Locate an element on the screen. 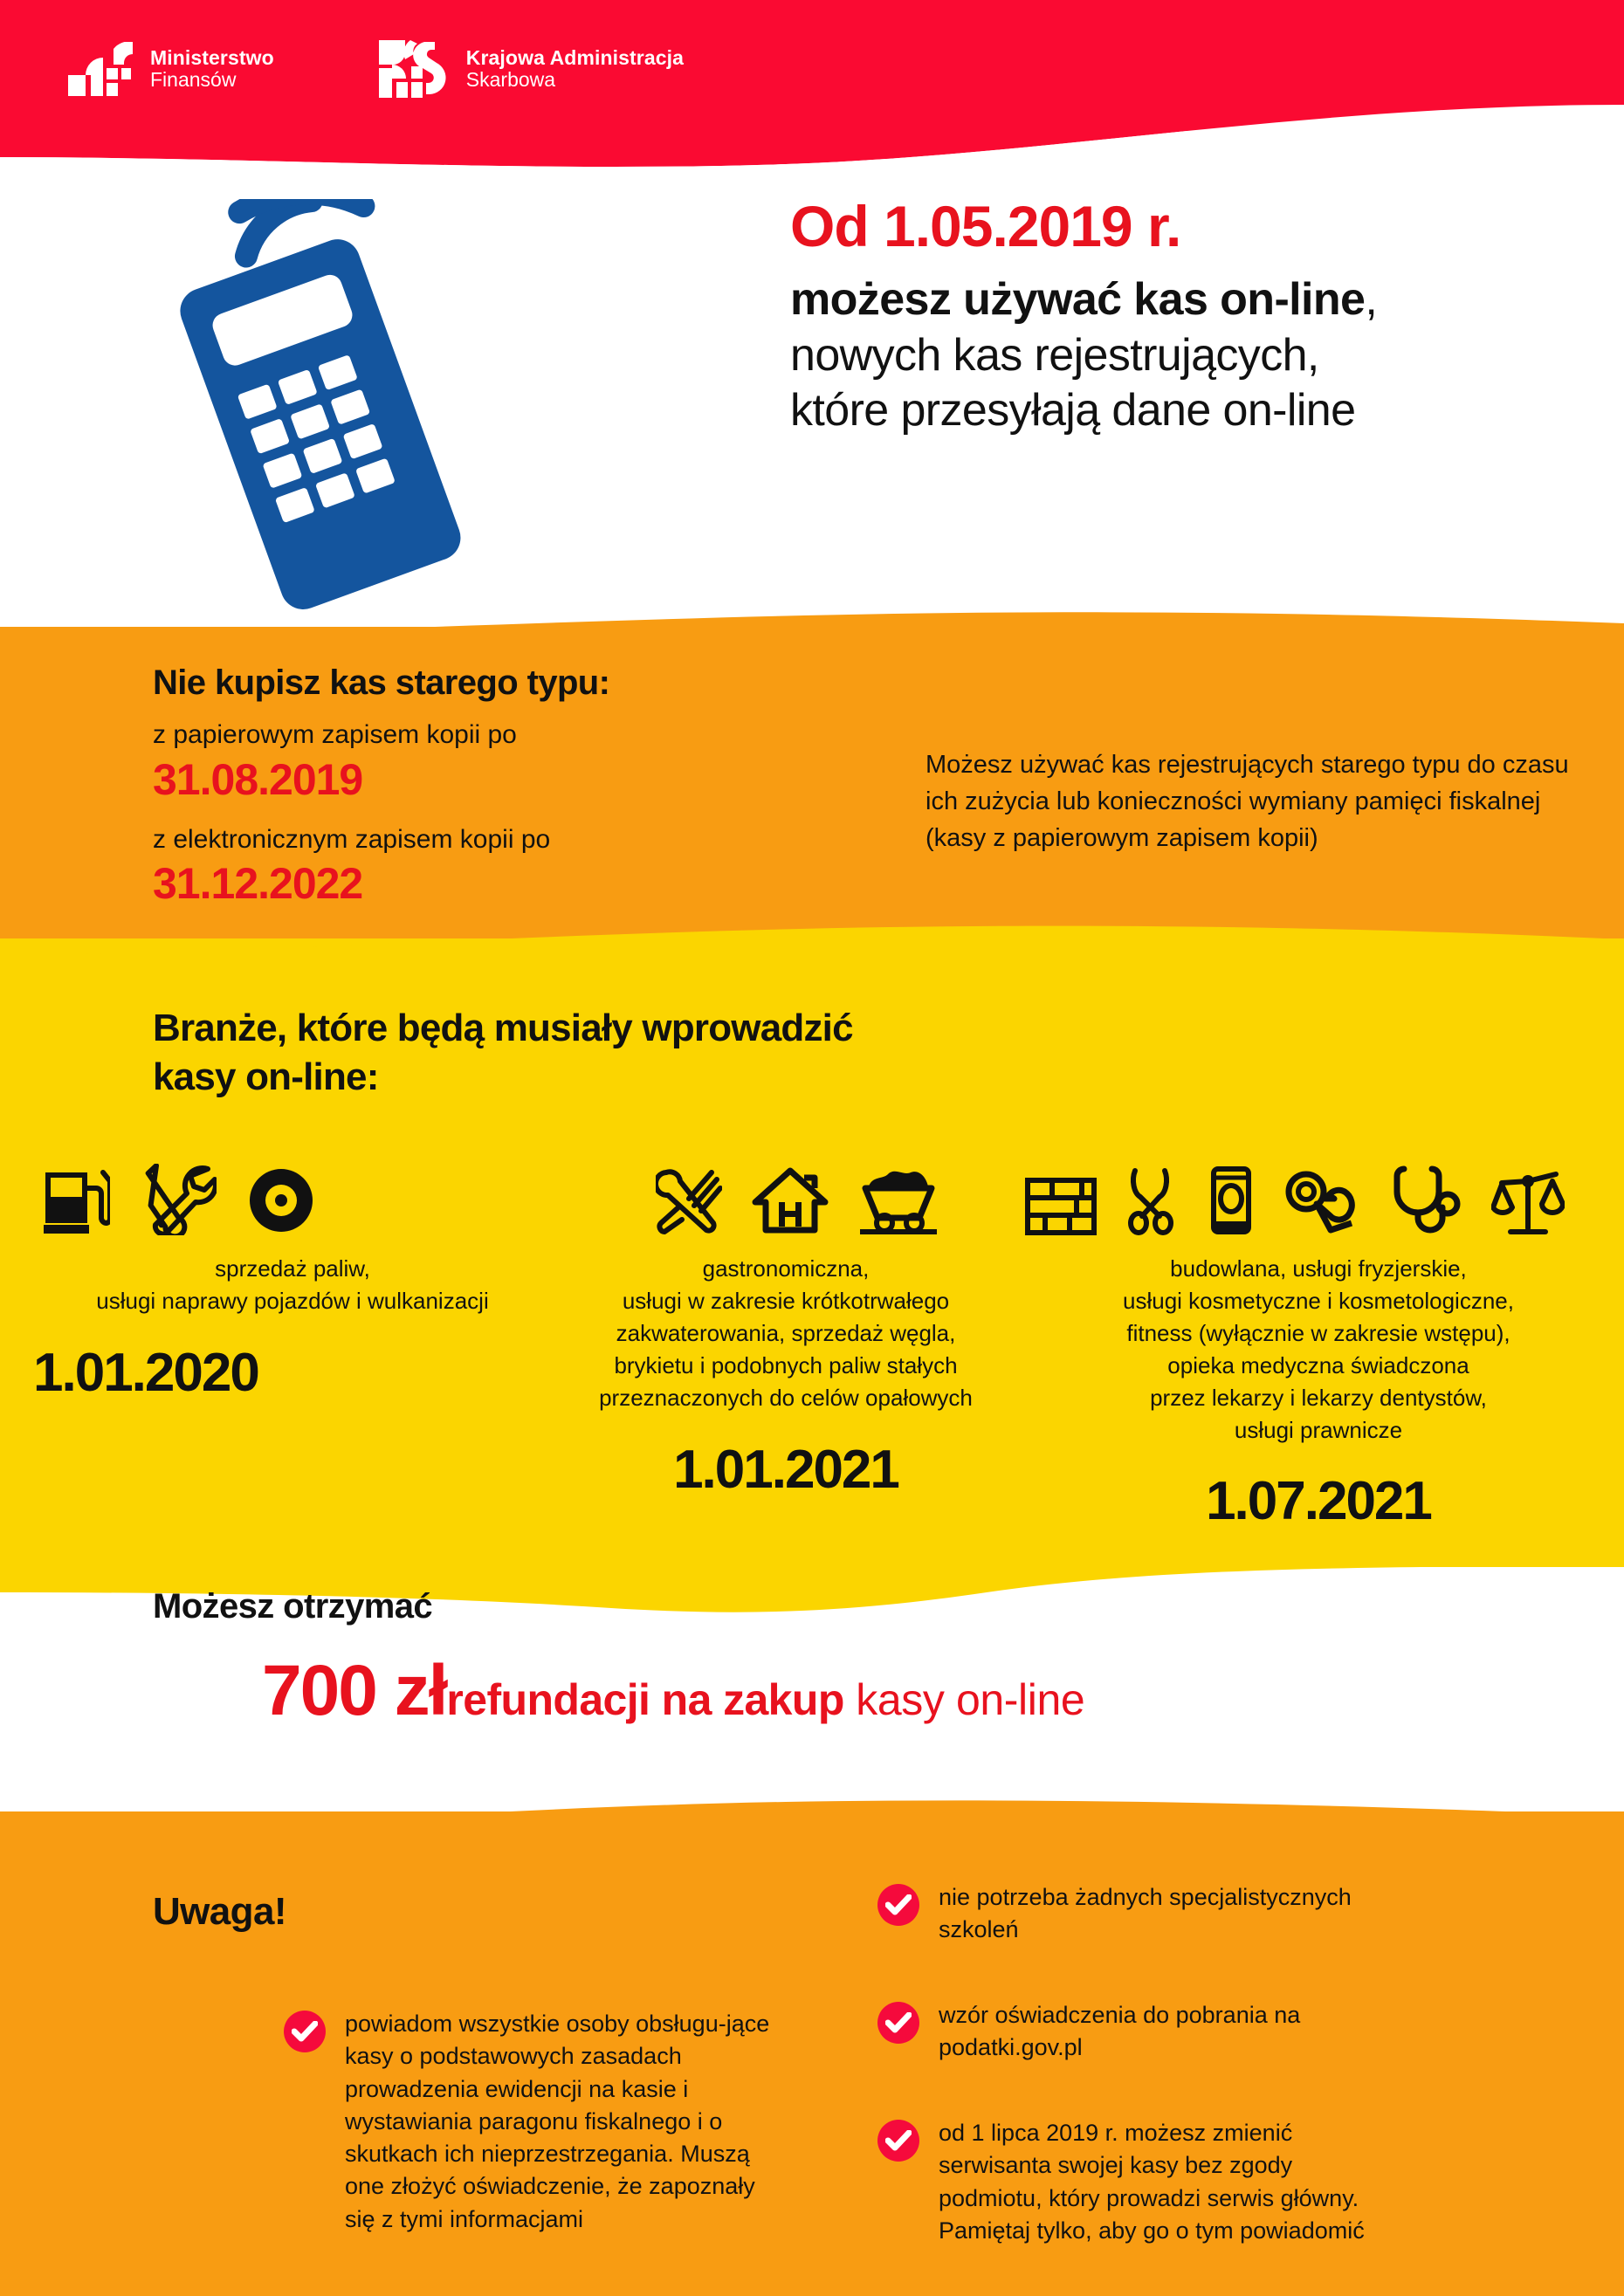  mf-logo-line1: Ministerstwo is located at coordinates (212, 58).